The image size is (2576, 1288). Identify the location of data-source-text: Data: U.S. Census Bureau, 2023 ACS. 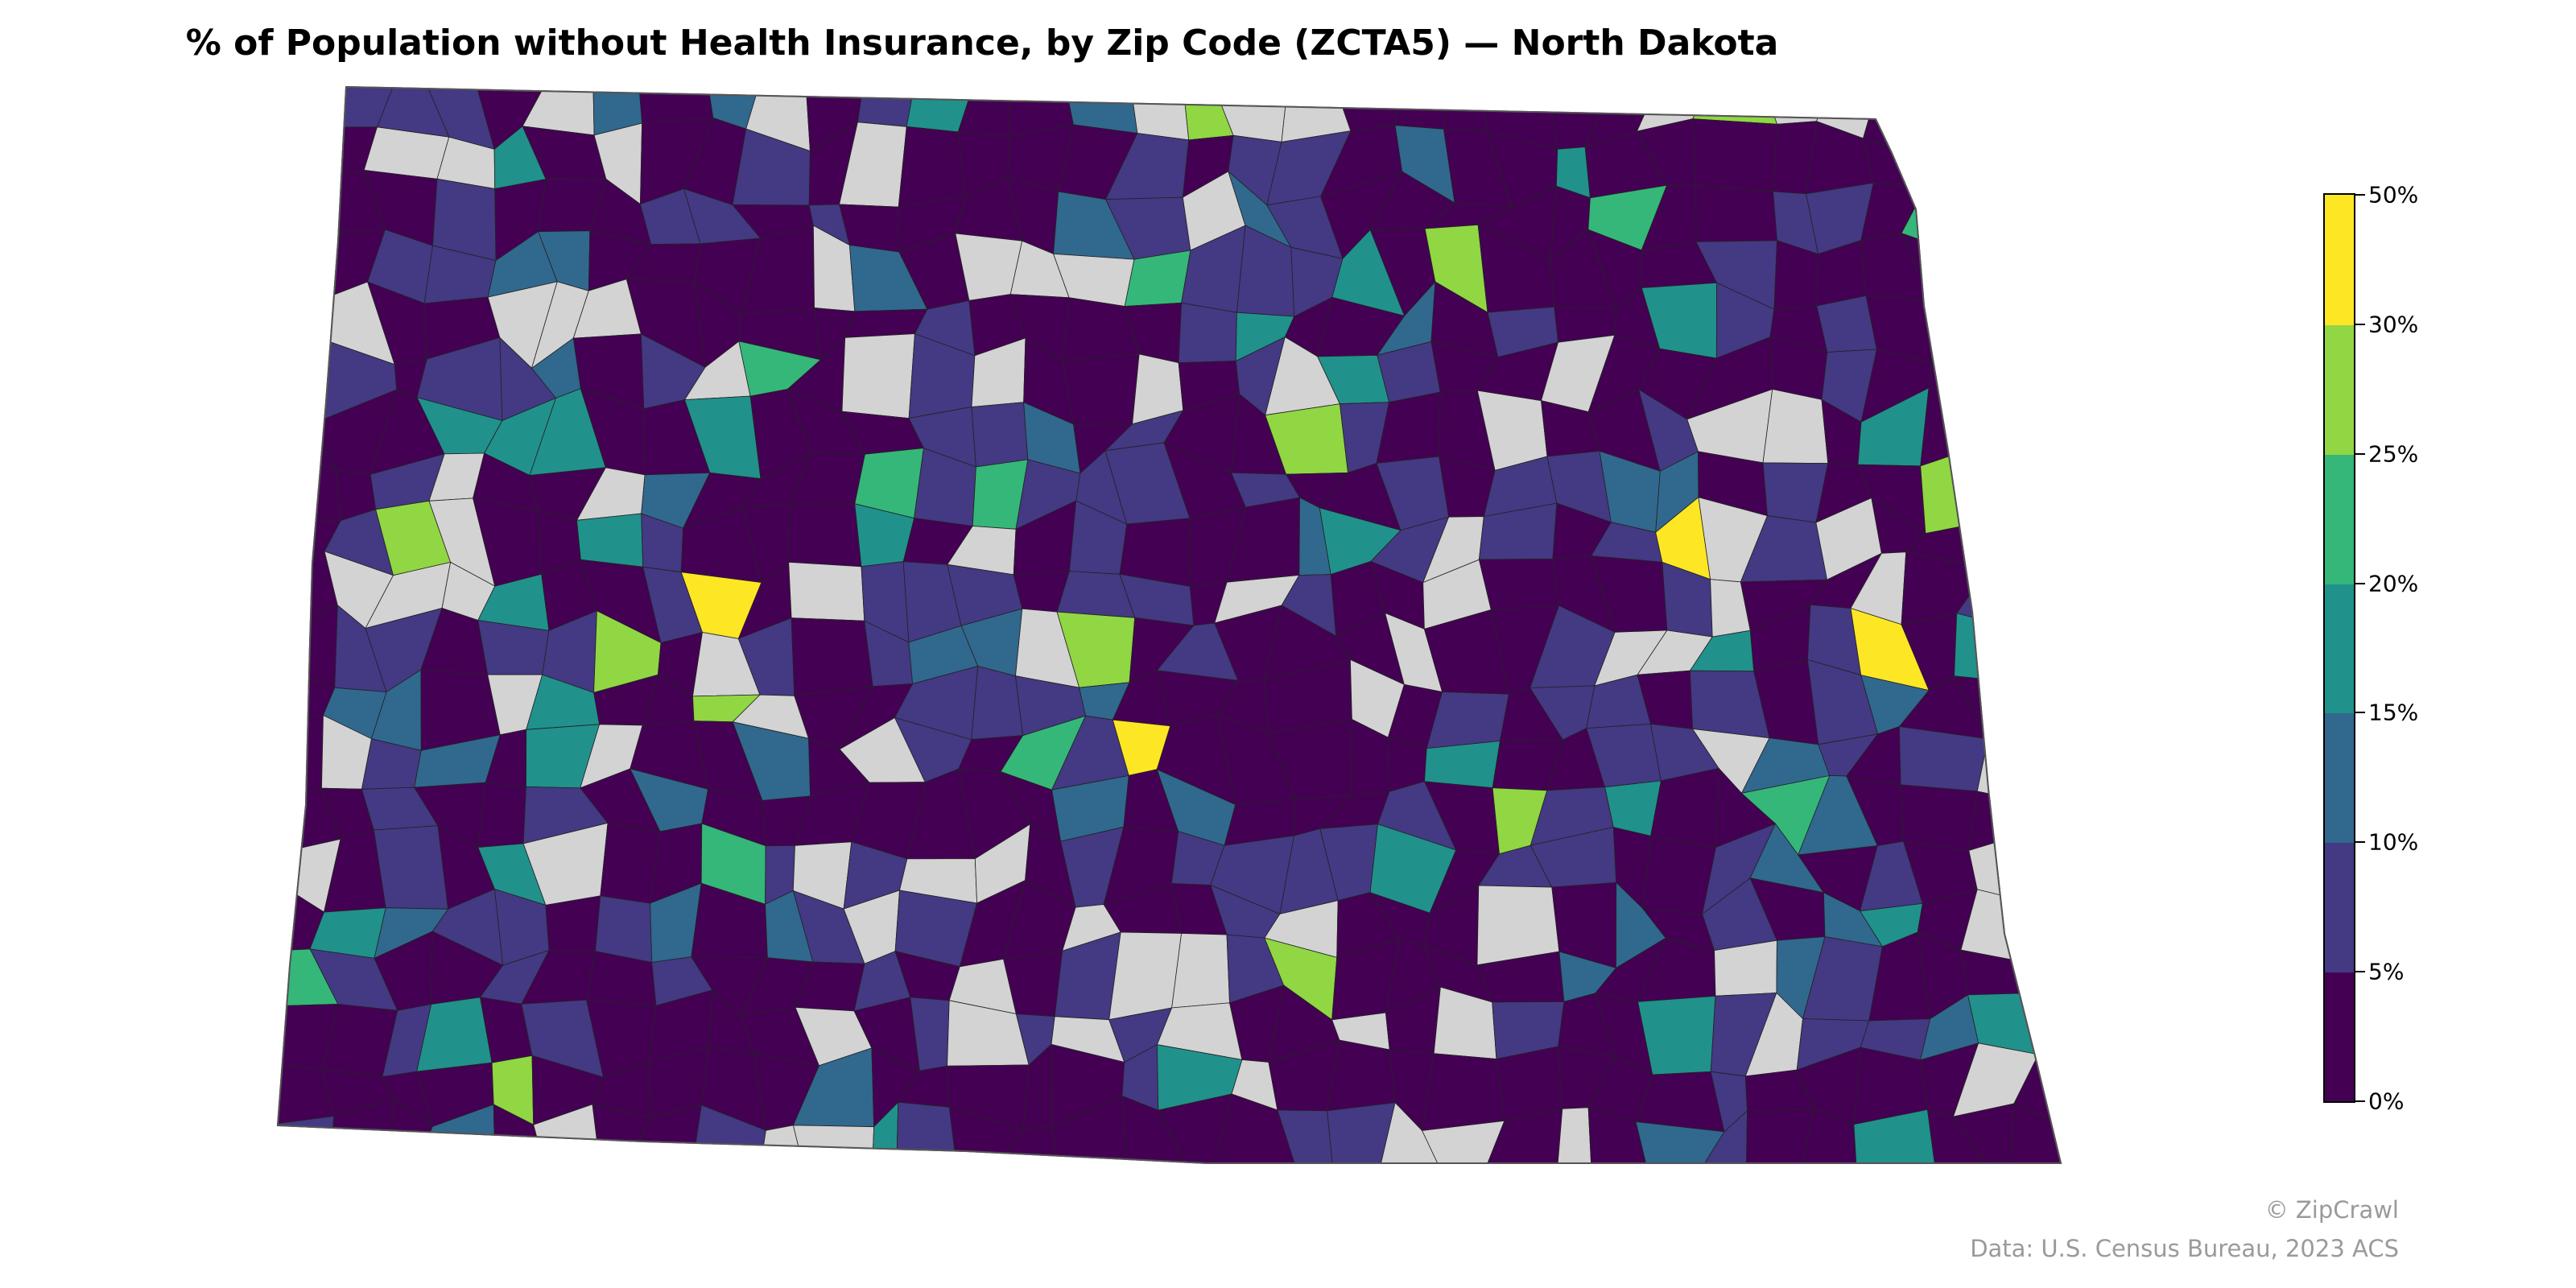
(2184, 1248).